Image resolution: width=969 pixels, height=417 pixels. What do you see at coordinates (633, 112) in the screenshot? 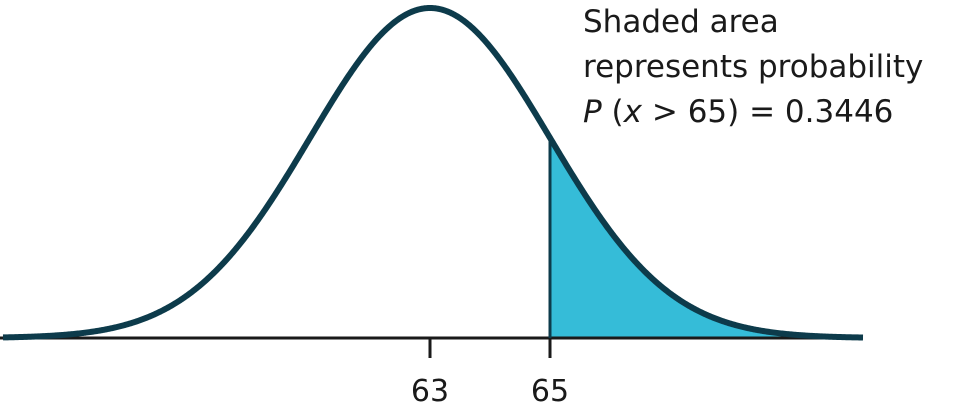
I see `random-variable-symbol: x` at bounding box center [633, 112].